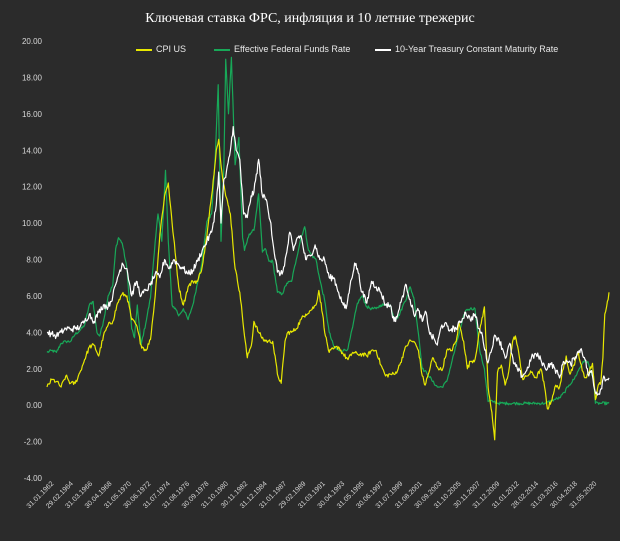 The height and width of the screenshot is (541, 620). I want to click on legend-label-treasury: 10-Year Treasury Constant Maturity Rate, so click(477, 49).